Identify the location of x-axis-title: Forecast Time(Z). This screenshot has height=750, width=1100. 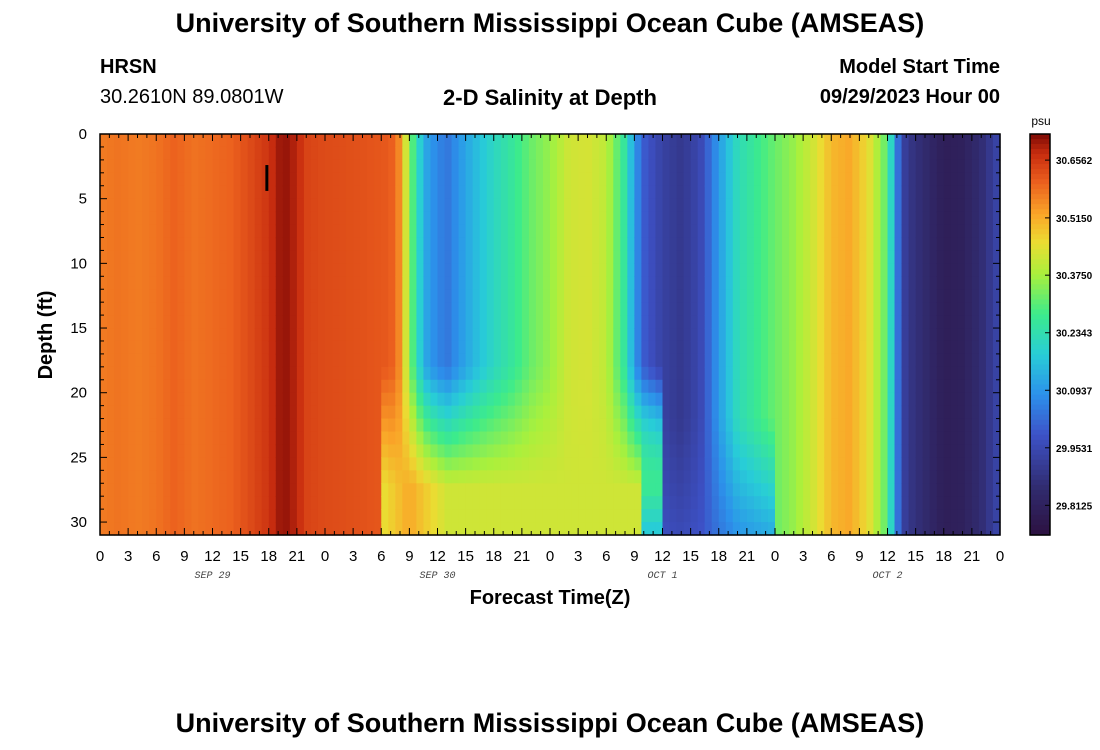
(550, 598).